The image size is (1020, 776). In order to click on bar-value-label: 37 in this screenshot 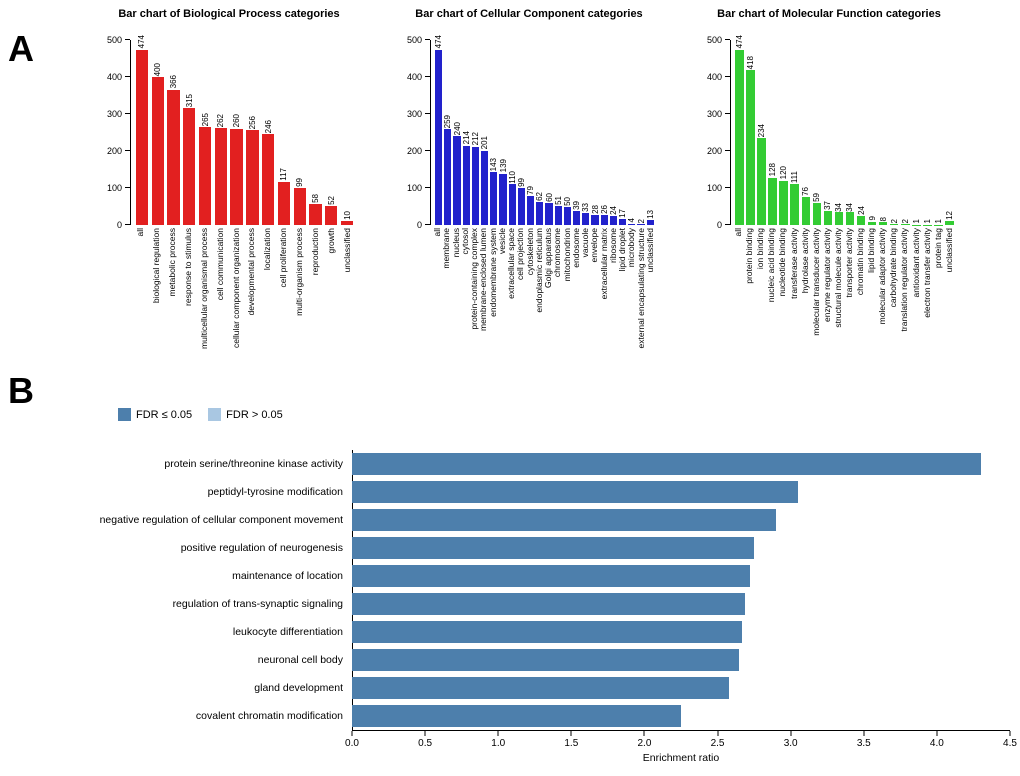, I will do `click(828, 206)`.